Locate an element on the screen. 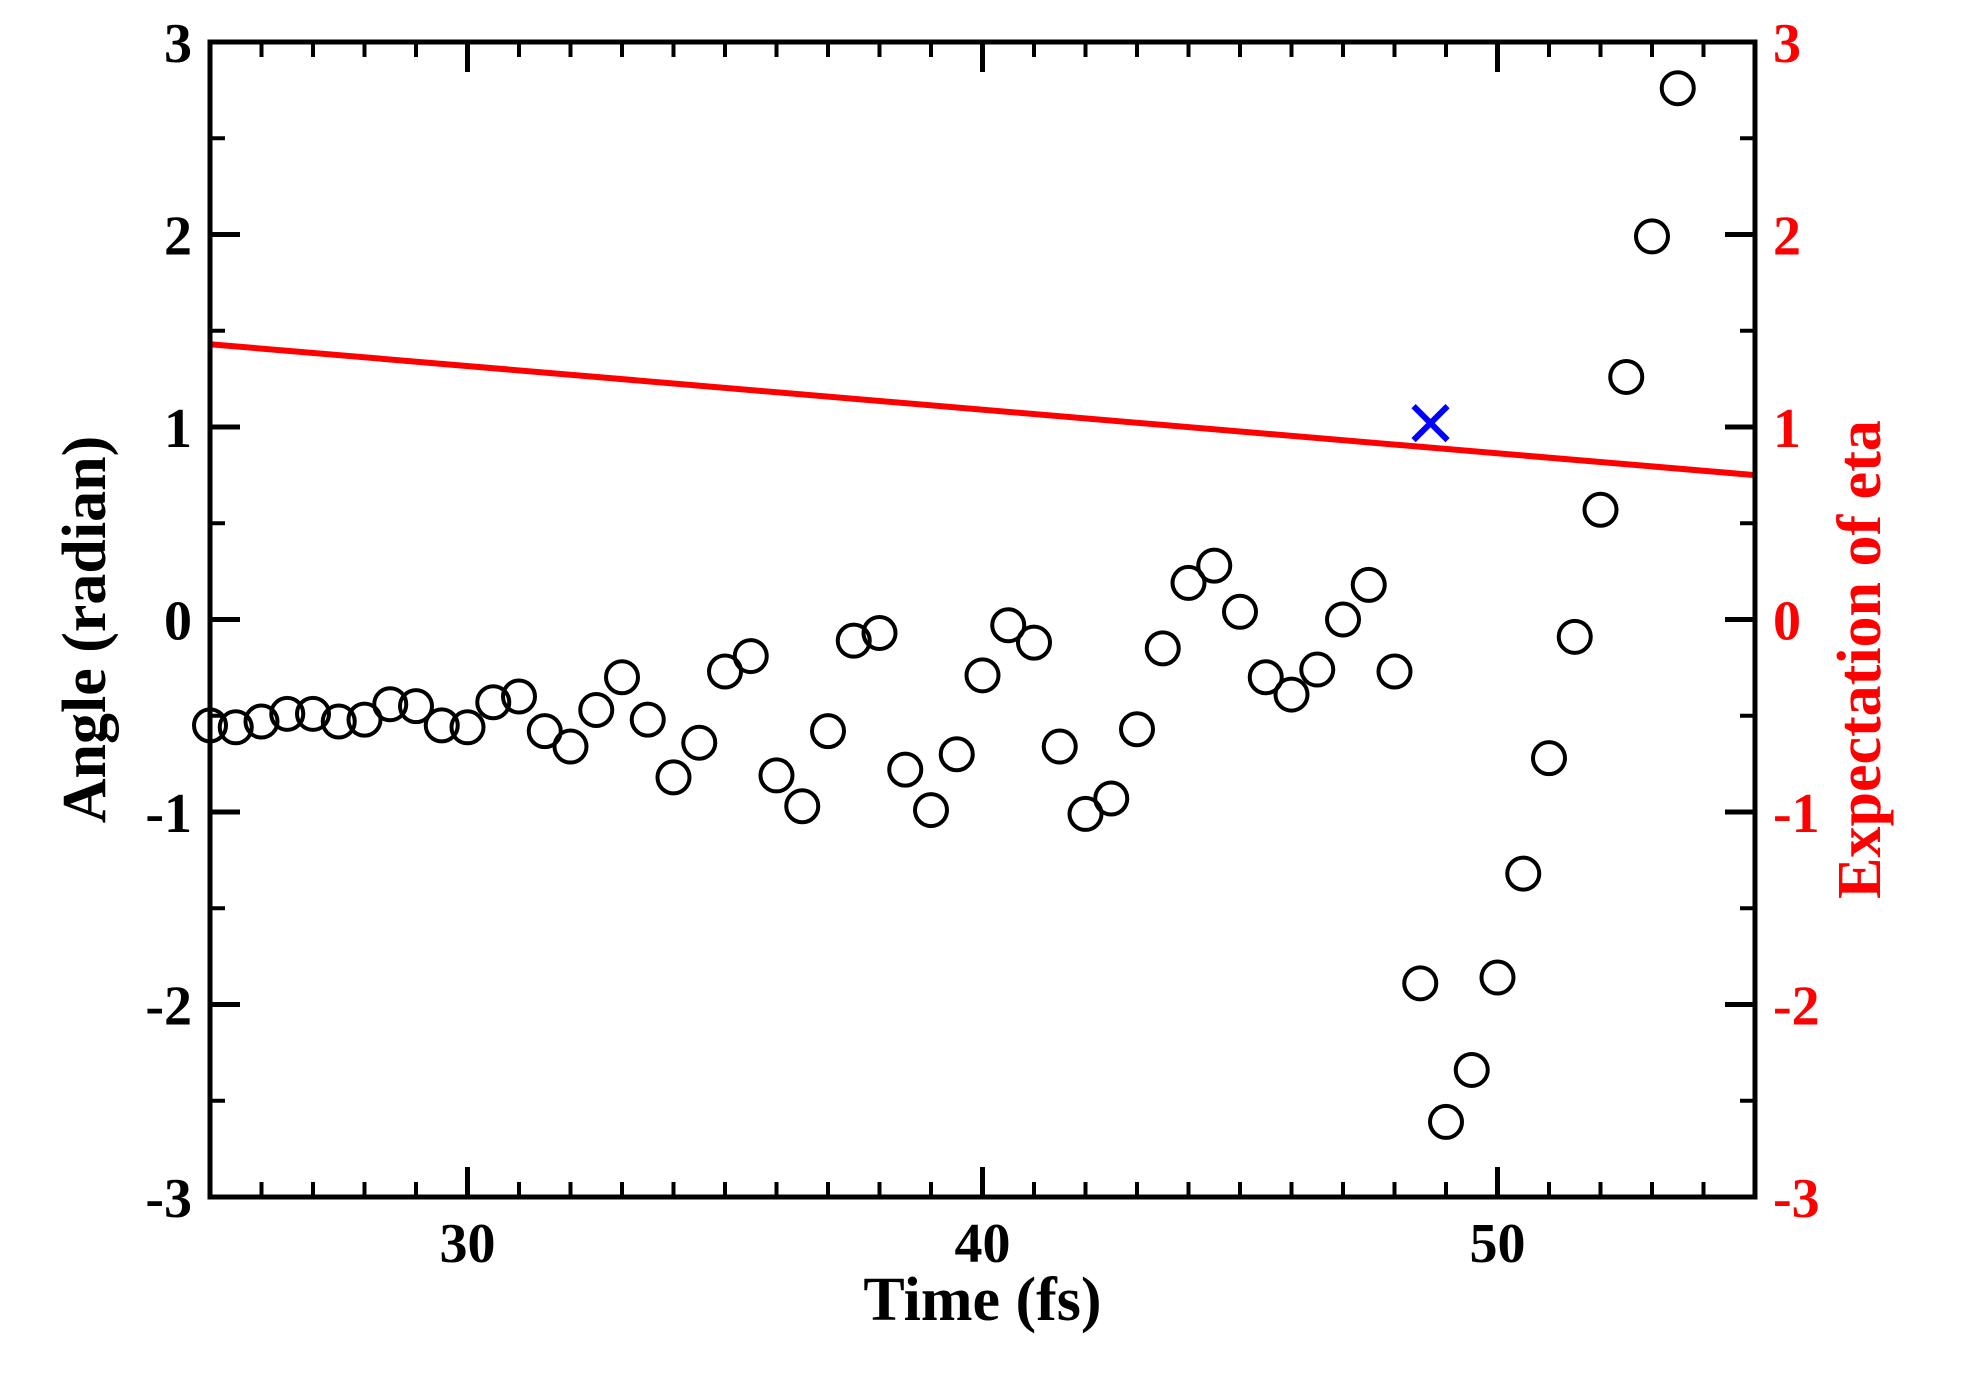 Image resolution: width=1961 pixels, height=1386 pixels. x-tick-label: 50 is located at coordinates (1498, 1244).